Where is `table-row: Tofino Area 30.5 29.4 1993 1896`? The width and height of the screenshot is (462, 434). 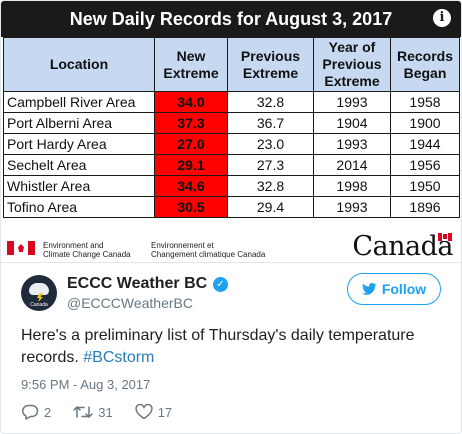 table-row: Tofino Area 30.5 29.4 1993 1896 is located at coordinates (231, 207).